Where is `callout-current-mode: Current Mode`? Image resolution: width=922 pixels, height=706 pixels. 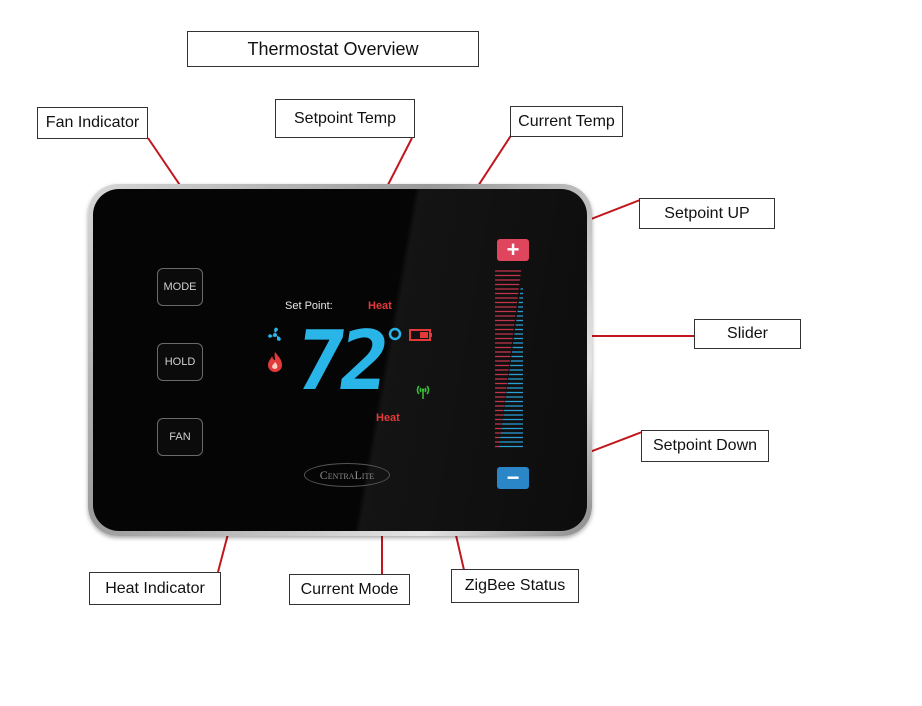
callout-current-mode: Current Mode is located at coordinates (349, 589).